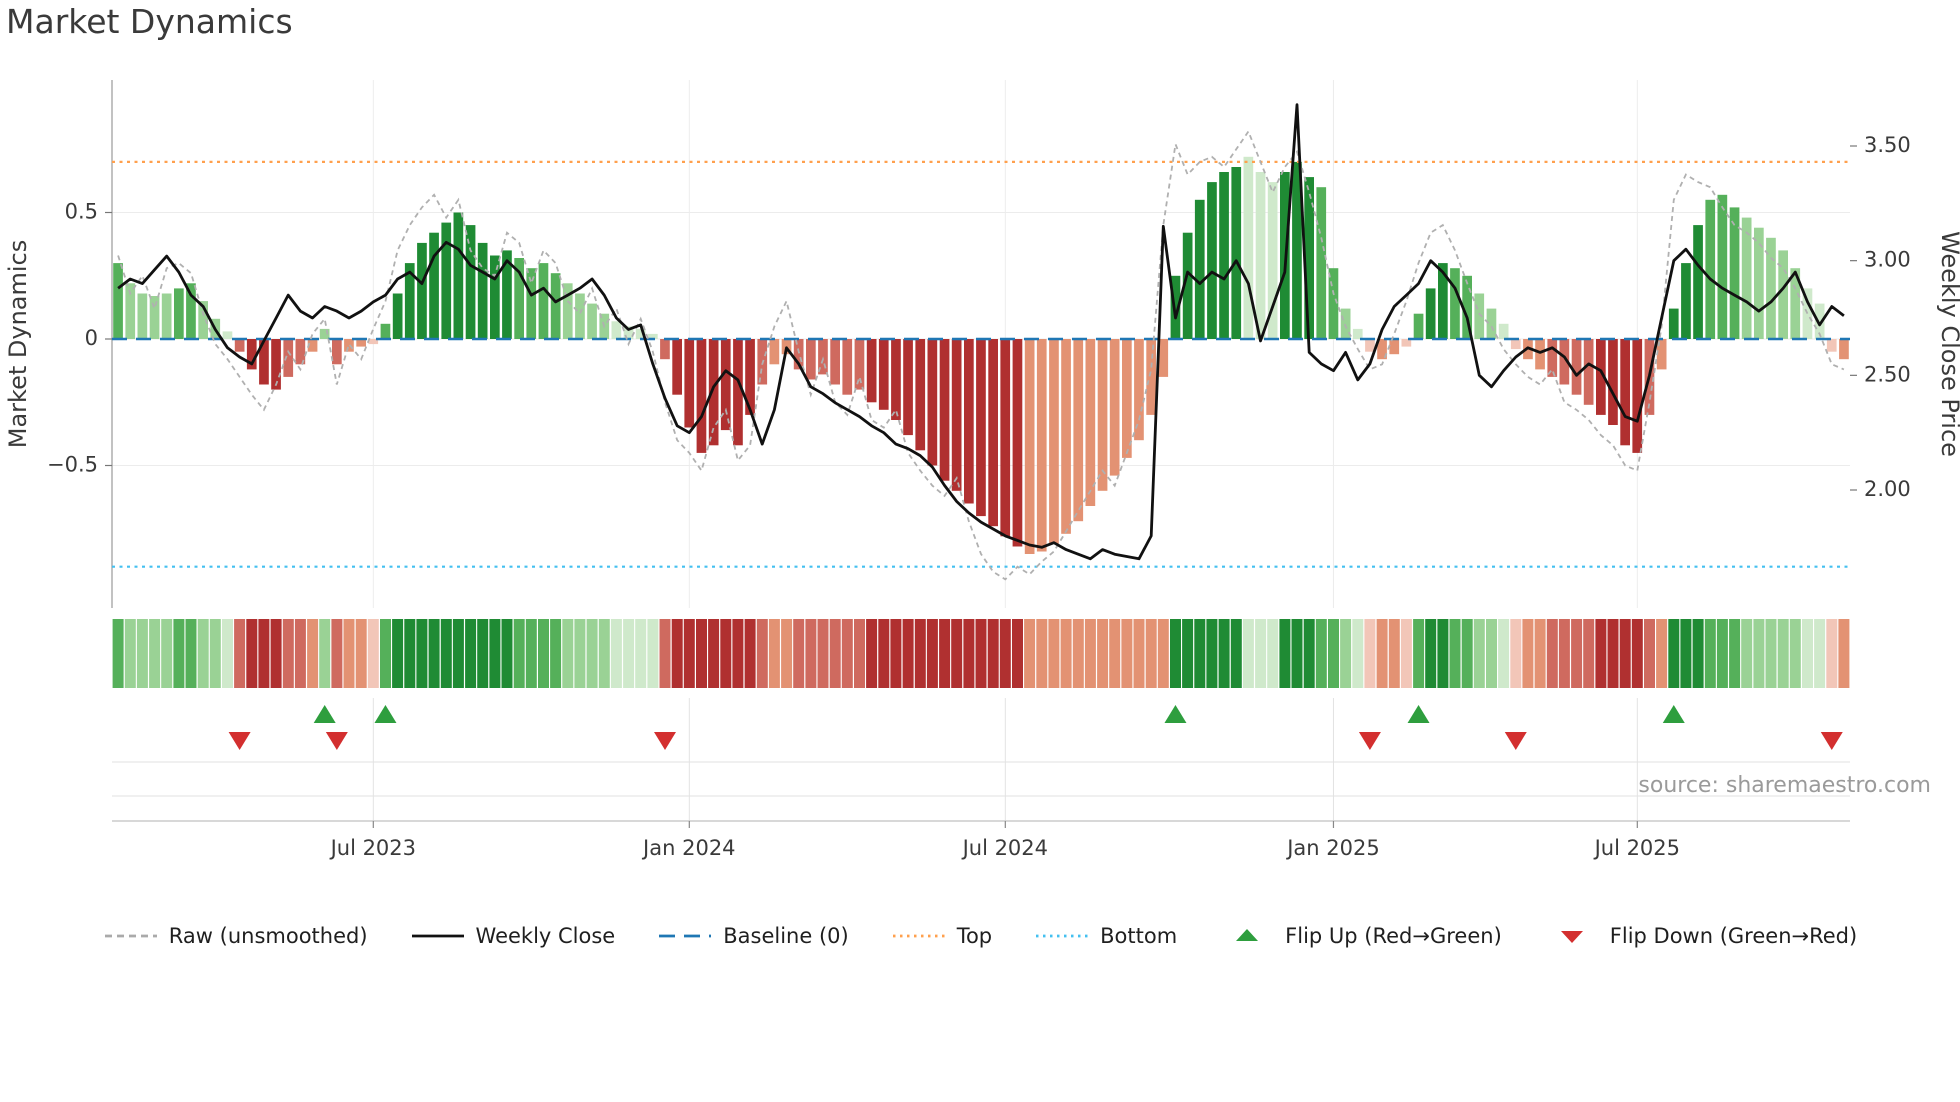 This screenshot has height=1102, width=1960. I want to click on legend-item-top: Top, so click(941, 936).